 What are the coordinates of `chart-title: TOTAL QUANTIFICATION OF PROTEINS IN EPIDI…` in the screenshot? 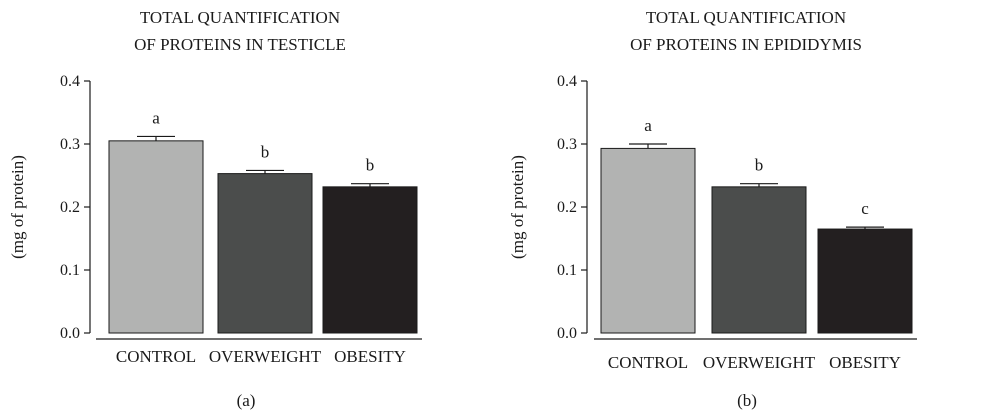 It's located at (746, 31).